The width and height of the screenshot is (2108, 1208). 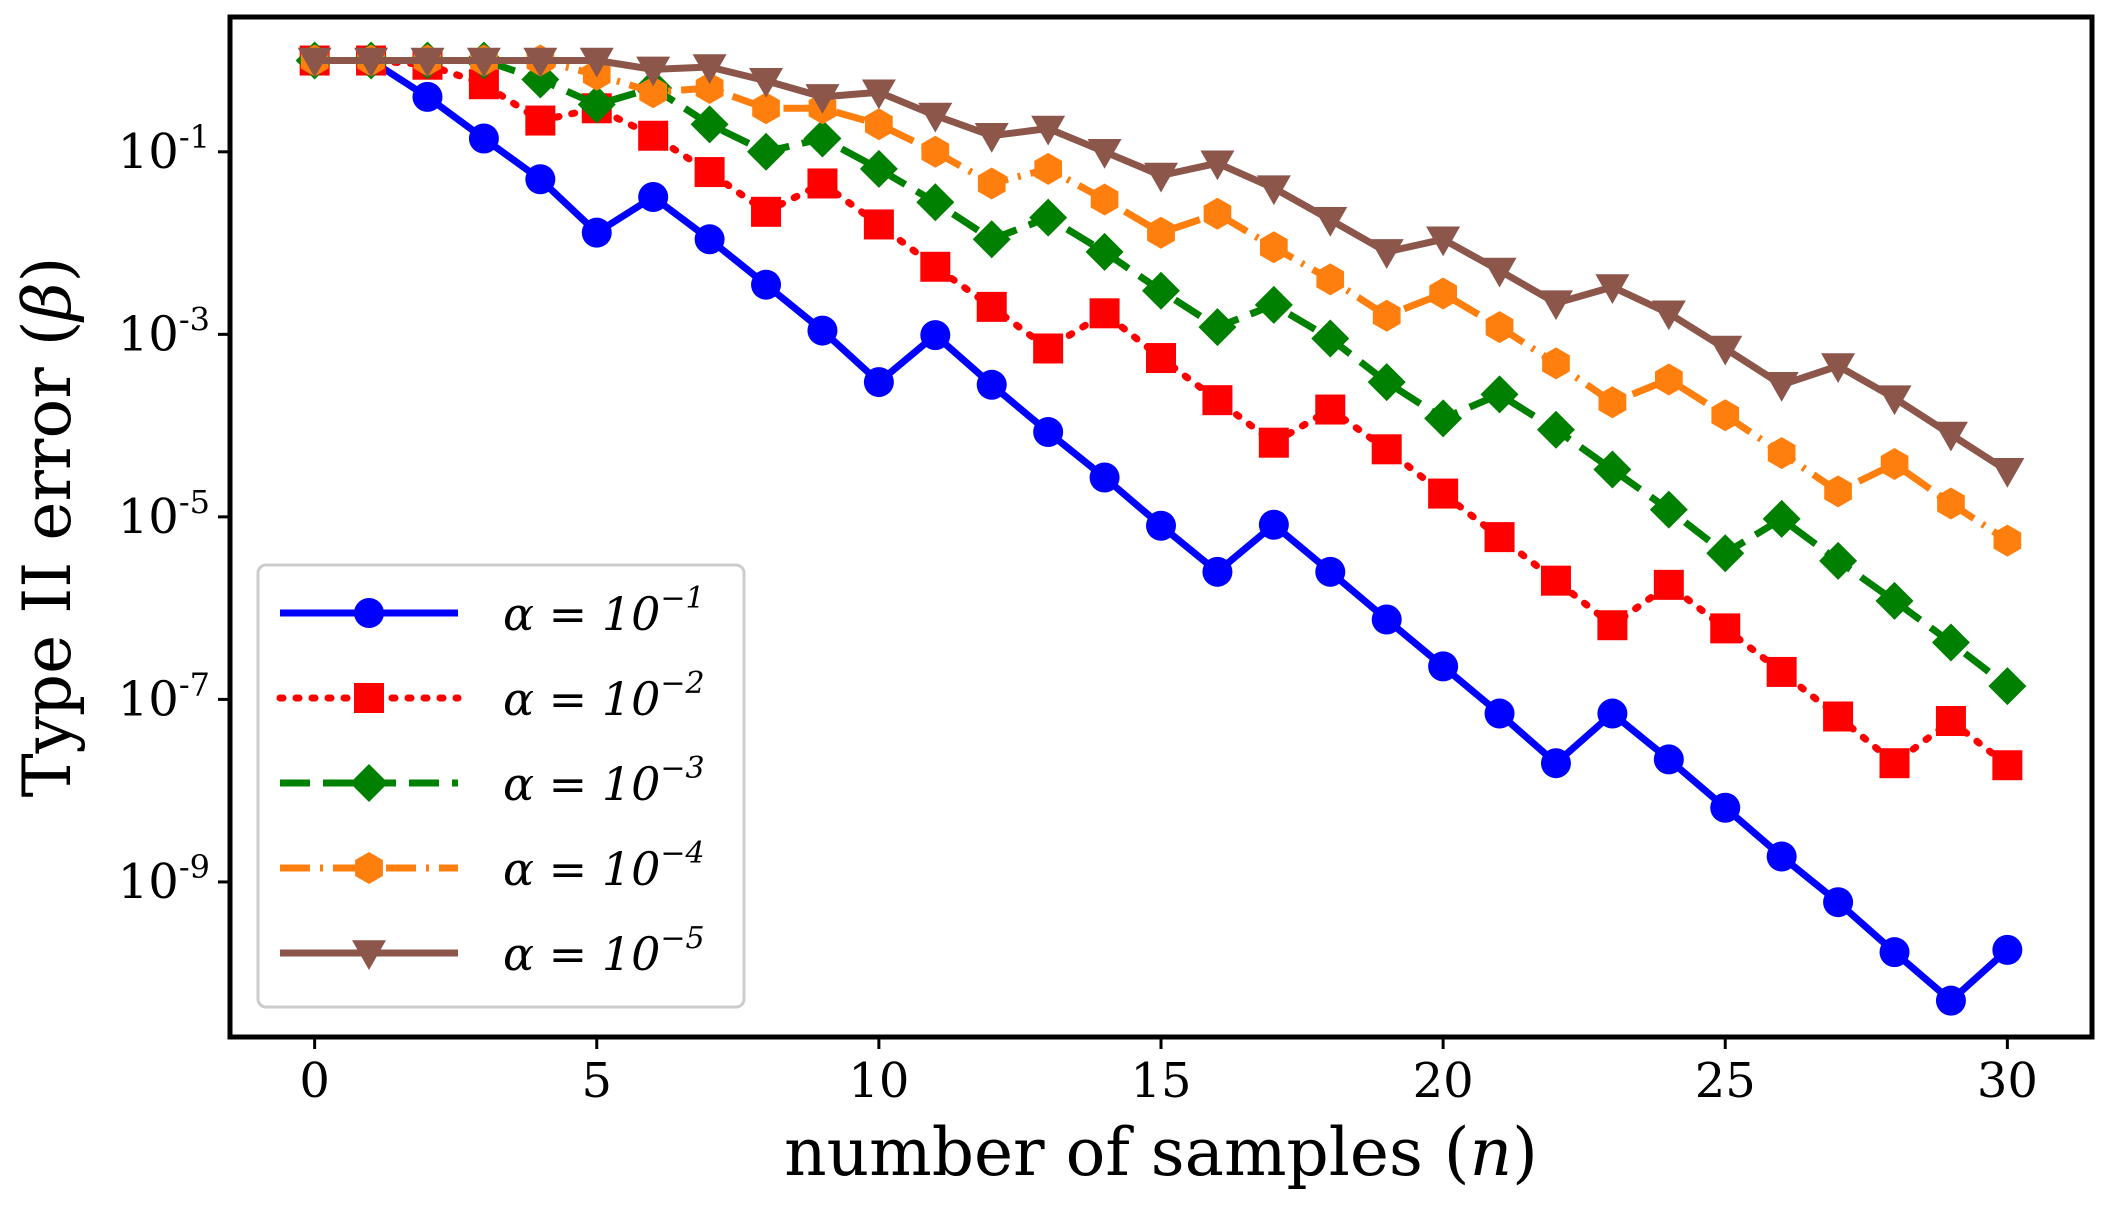 I want to click on x-tick-label: 15, so click(x=1160, y=1081).